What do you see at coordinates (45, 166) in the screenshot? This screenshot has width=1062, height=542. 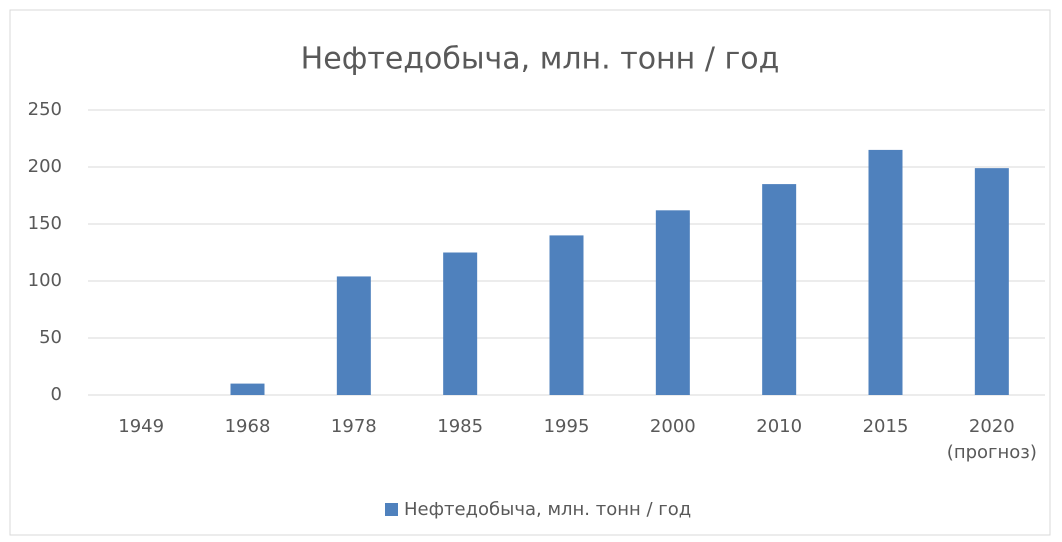 I see `y-tick-label: 200` at bounding box center [45, 166].